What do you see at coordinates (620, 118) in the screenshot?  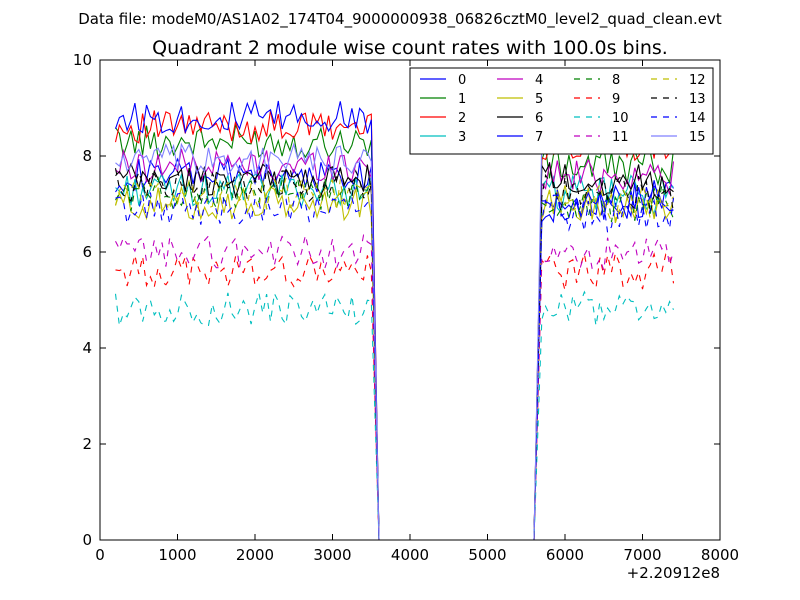 I see `legend-label-10: 10` at bounding box center [620, 118].